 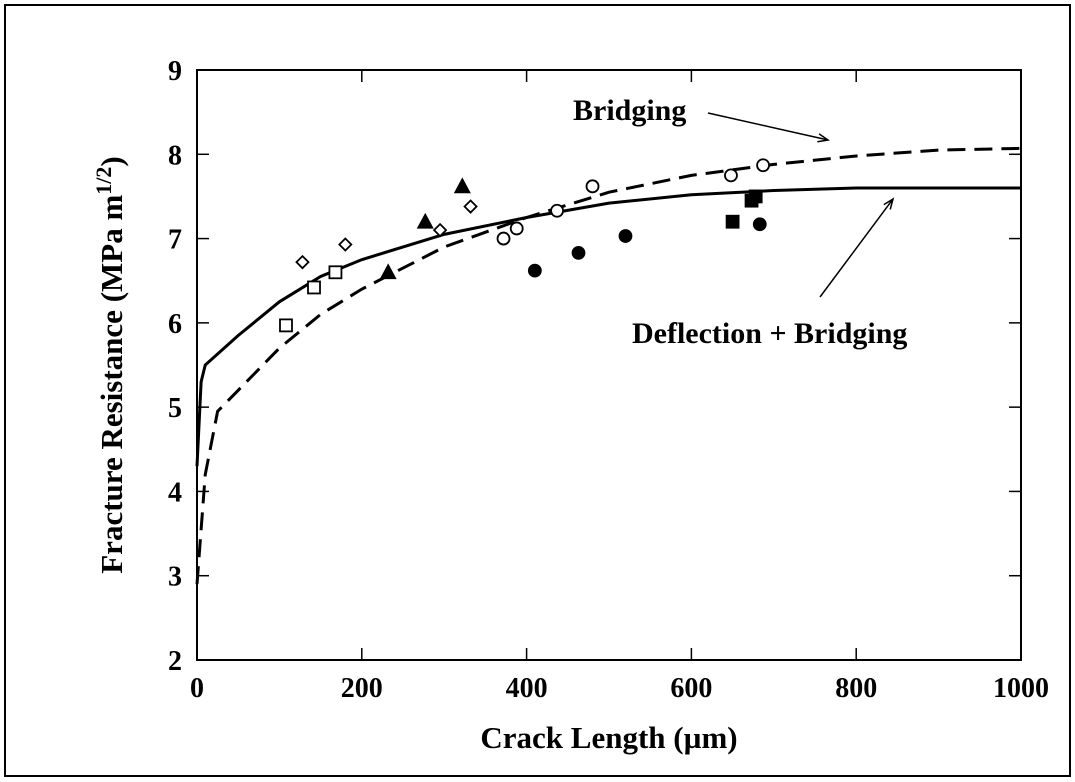 What do you see at coordinates (175, 492) in the screenshot?
I see `y-tick-label: 4` at bounding box center [175, 492].